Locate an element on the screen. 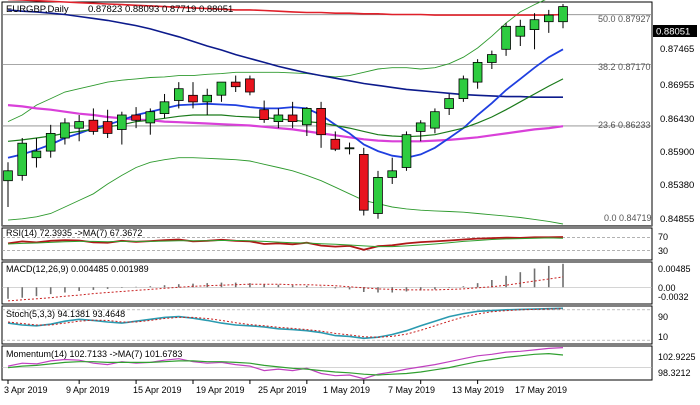  panel-frame-rsi is located at coordinates (327, 244).